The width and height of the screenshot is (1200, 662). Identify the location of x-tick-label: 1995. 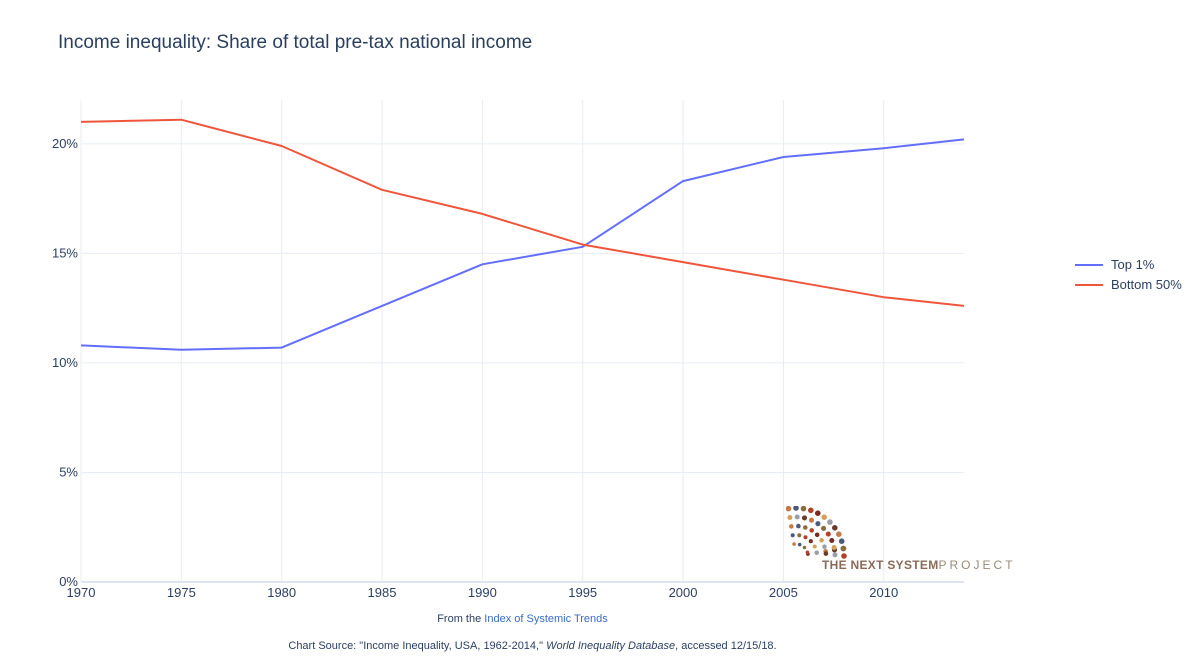
(582, 592).